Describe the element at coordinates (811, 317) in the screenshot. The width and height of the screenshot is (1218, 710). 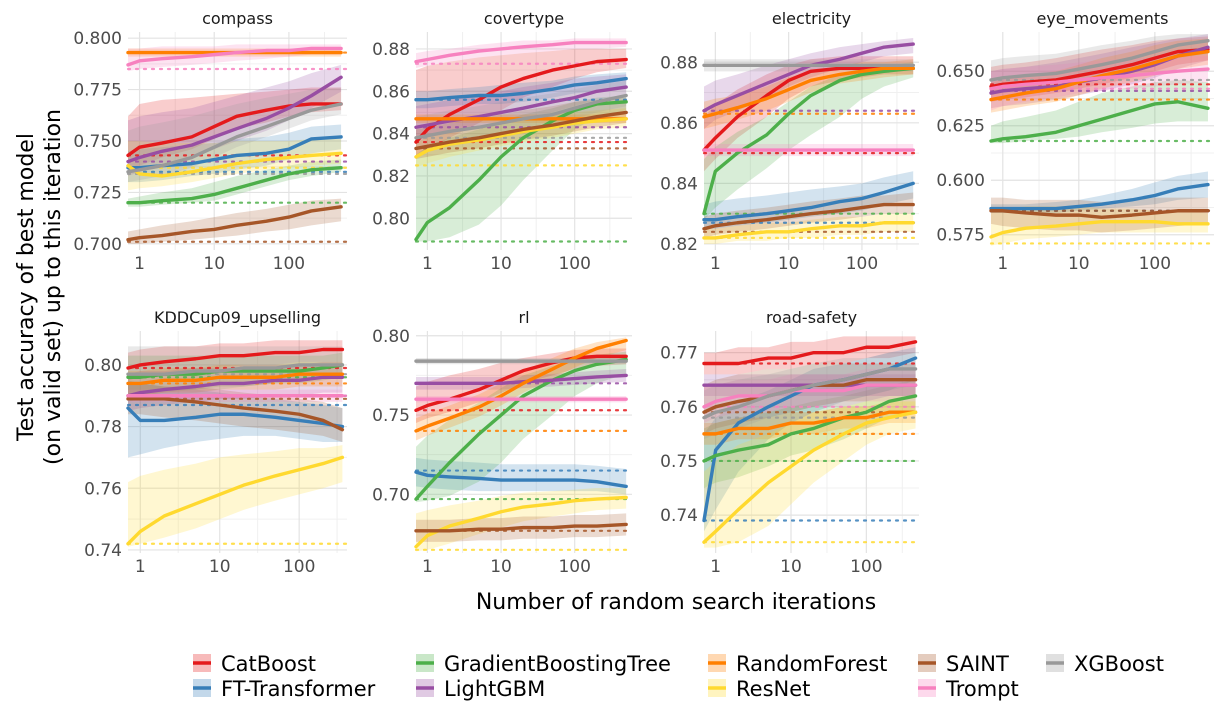
I see `panel-title: road-safety` at that location.